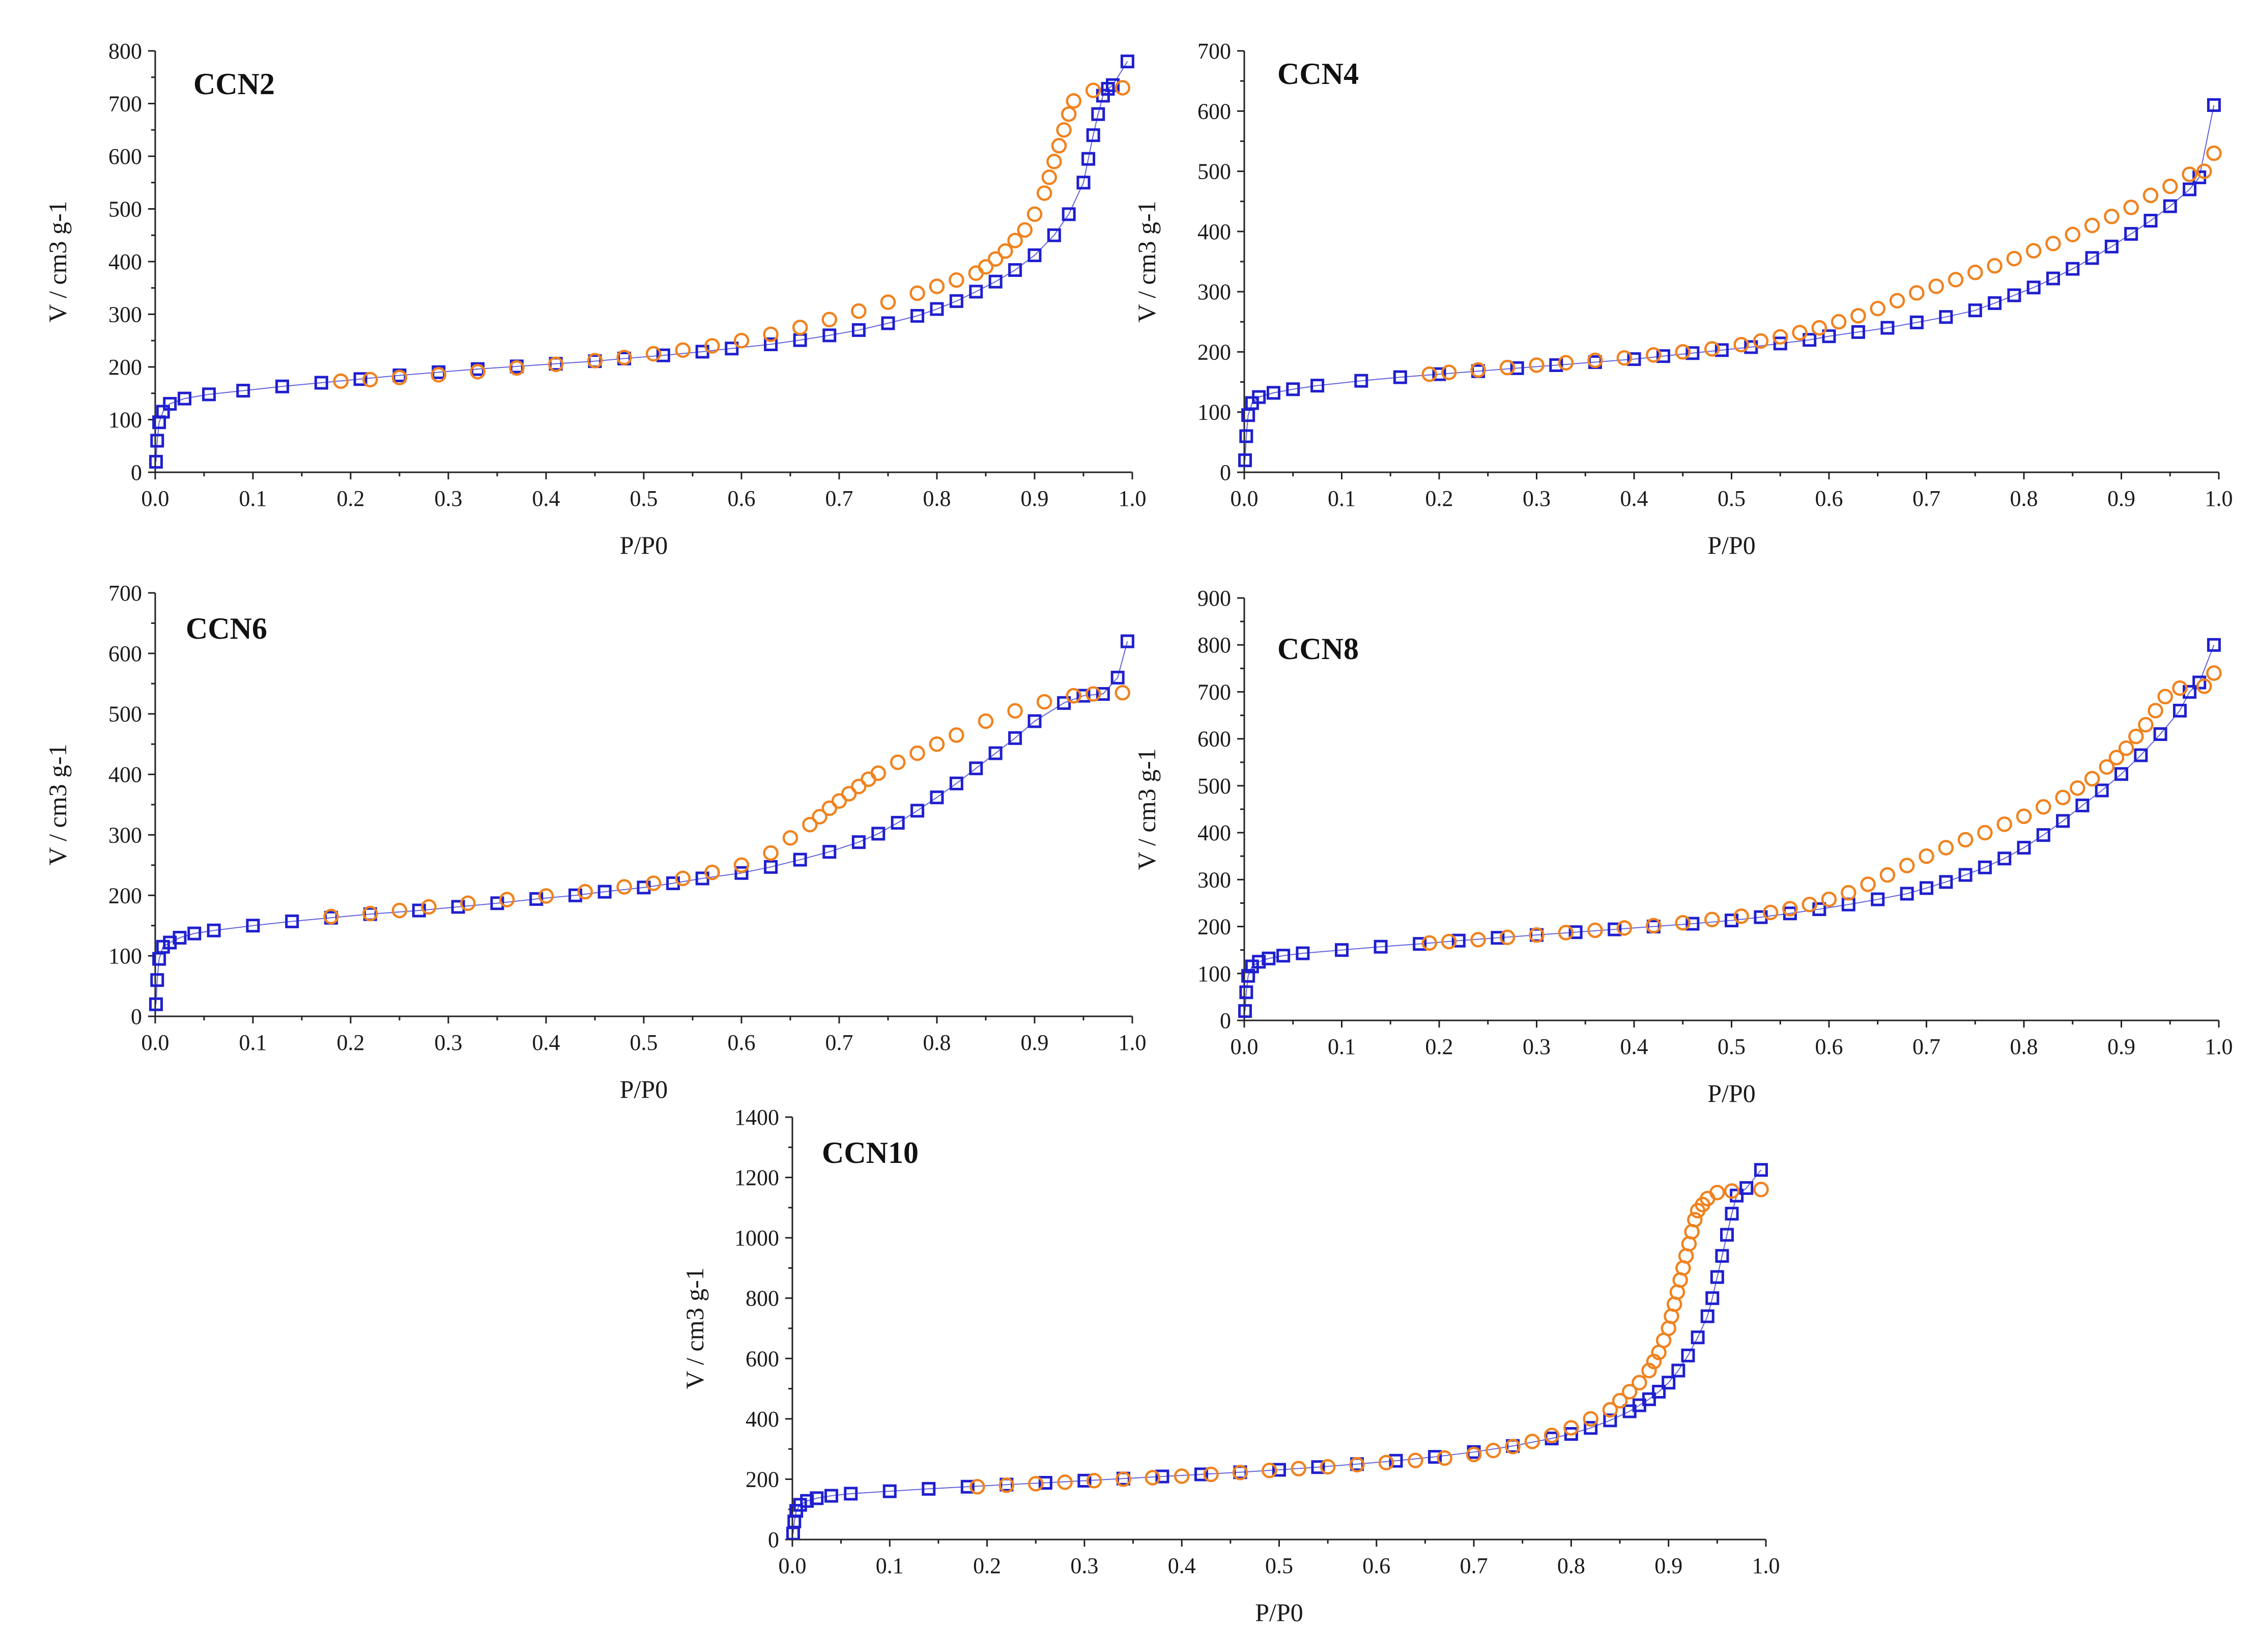 The height and width of the screenshot is (1652, 2258). What do you see at coordinates (449, 1042) in the screenshot?
I see `x-tick-label: 0.3` at bounding box center [449, 1042].